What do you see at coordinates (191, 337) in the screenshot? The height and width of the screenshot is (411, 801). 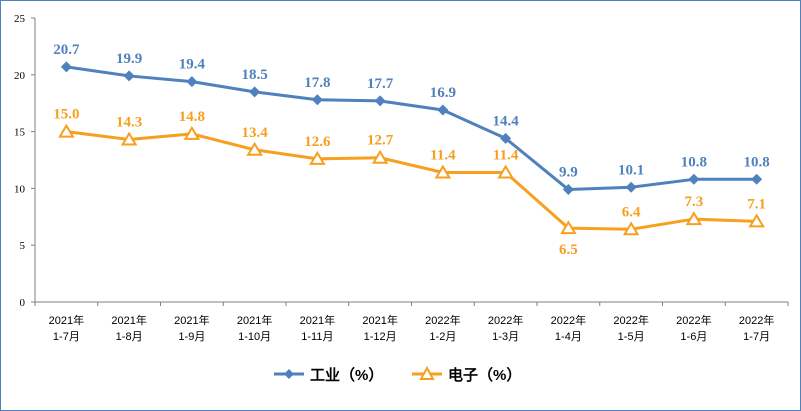 I see `x-tick-label: 1-9月` at bounding box center [191, 337].